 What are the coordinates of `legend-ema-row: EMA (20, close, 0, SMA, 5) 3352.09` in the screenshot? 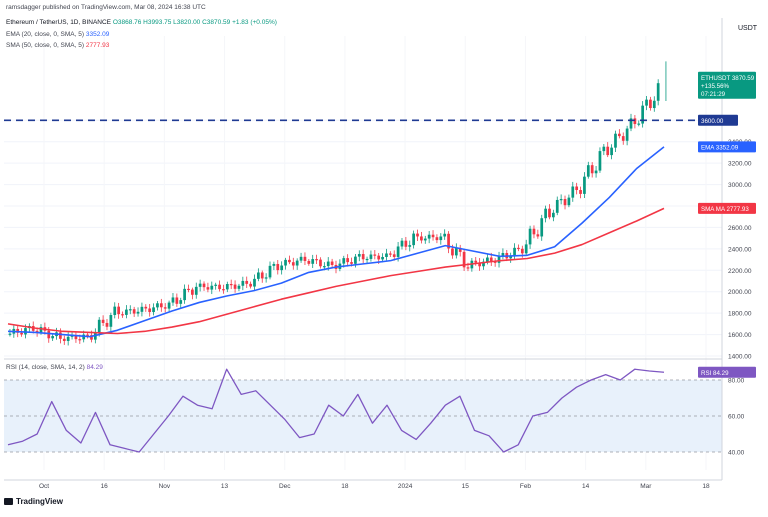 It's located at (57, 34).